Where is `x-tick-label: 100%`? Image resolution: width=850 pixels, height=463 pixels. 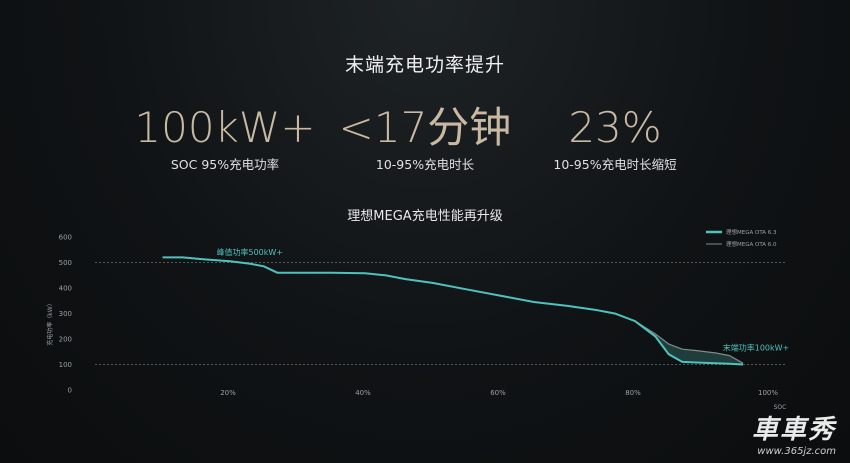
x-tick-label: 100% is located at coordinates (768, 393).